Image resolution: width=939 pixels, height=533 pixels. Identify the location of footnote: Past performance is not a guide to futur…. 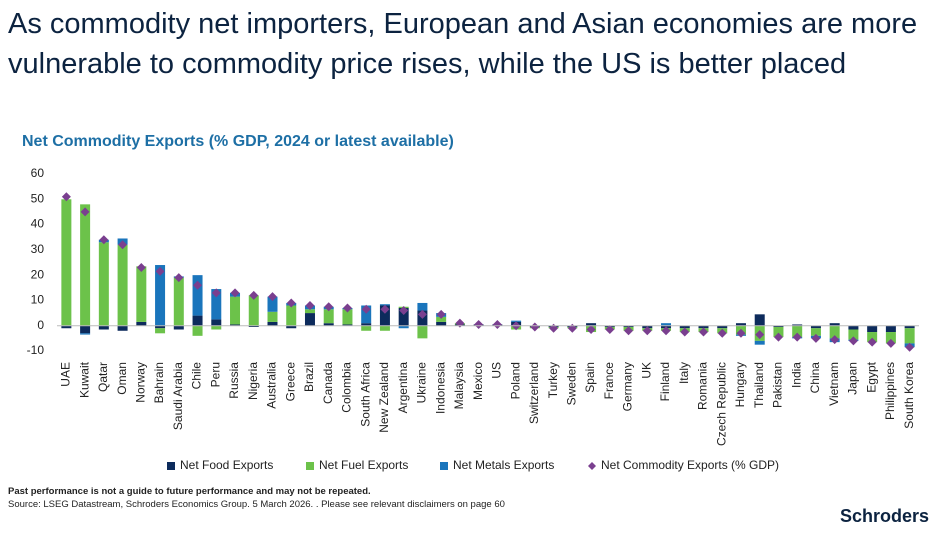
(189, 491).